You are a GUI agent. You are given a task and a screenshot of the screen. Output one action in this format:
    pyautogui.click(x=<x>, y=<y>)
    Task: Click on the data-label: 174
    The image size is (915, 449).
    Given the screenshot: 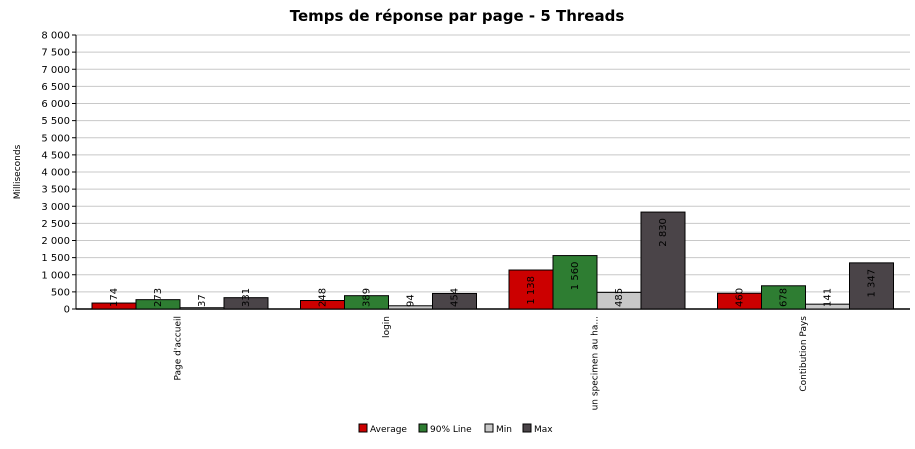 What is the action you would take?
    pyautogui.click(x=114, y=297)
    